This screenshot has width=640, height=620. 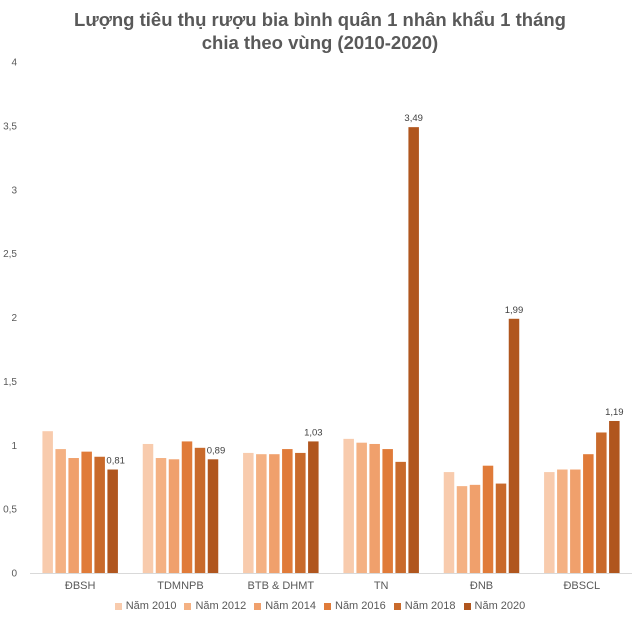 What do you see at coordinates (10, 254) in the screenshot?
I see `y-tick-label: 2,5` at bounding box center [10, 254].